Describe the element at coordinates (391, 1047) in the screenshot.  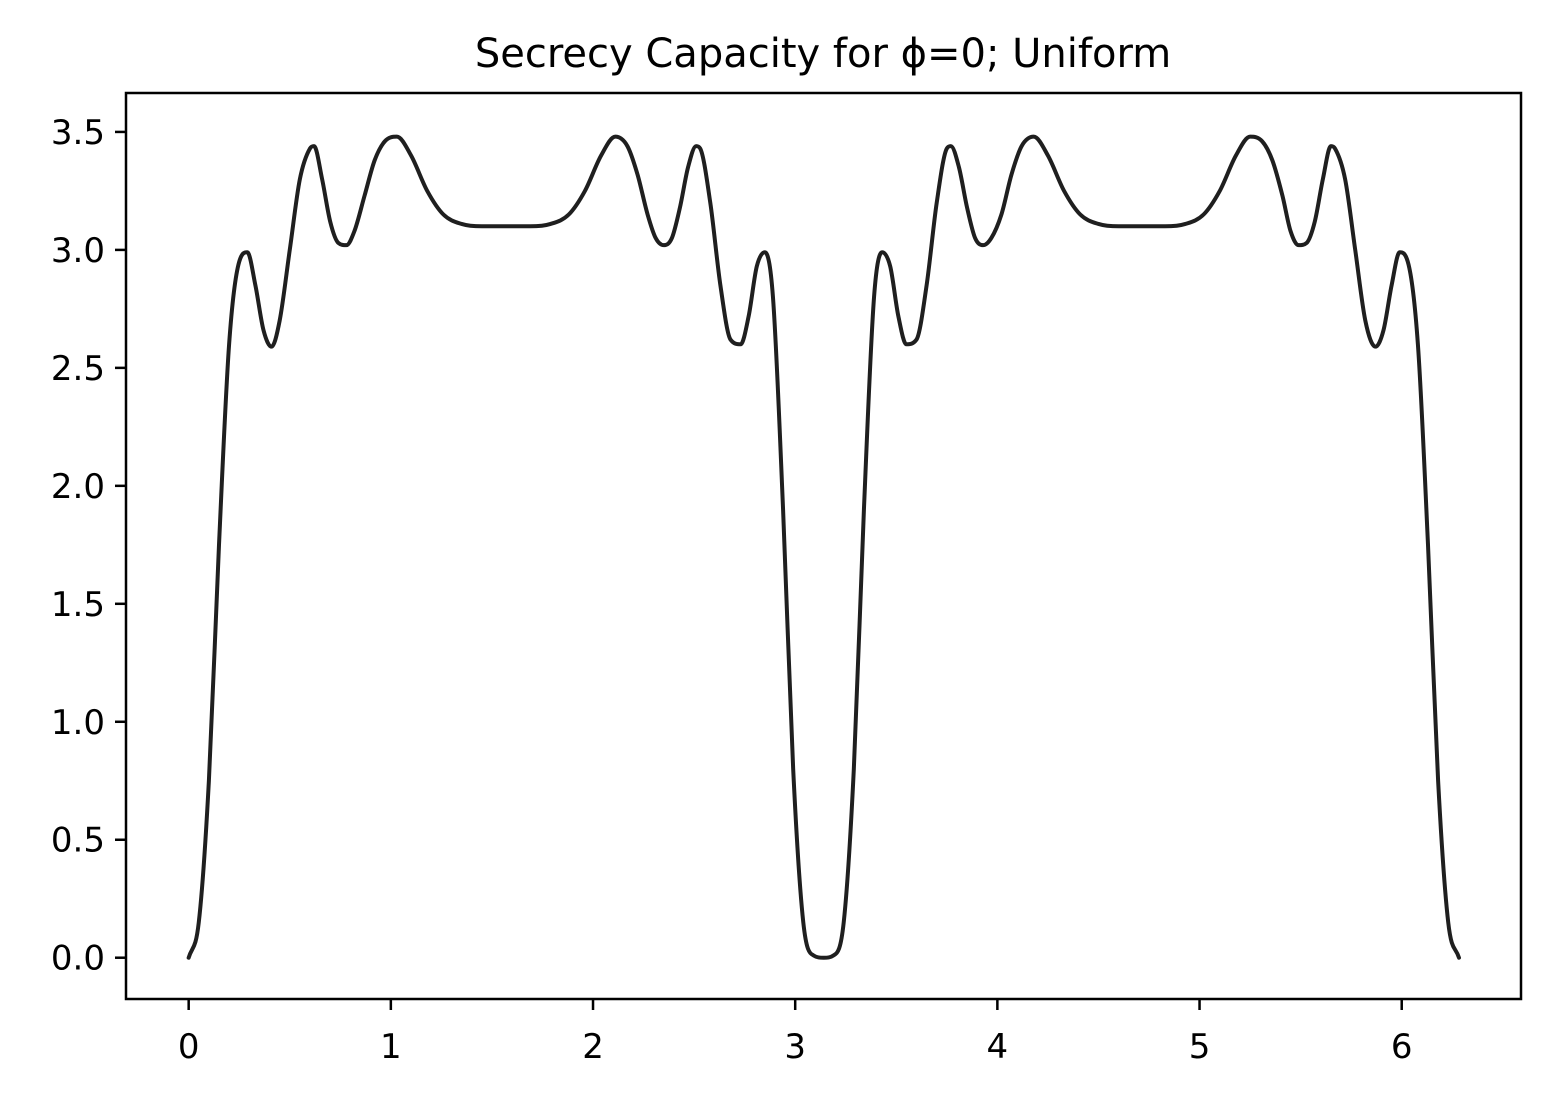
I see `x-tick-label: 1` at that location.